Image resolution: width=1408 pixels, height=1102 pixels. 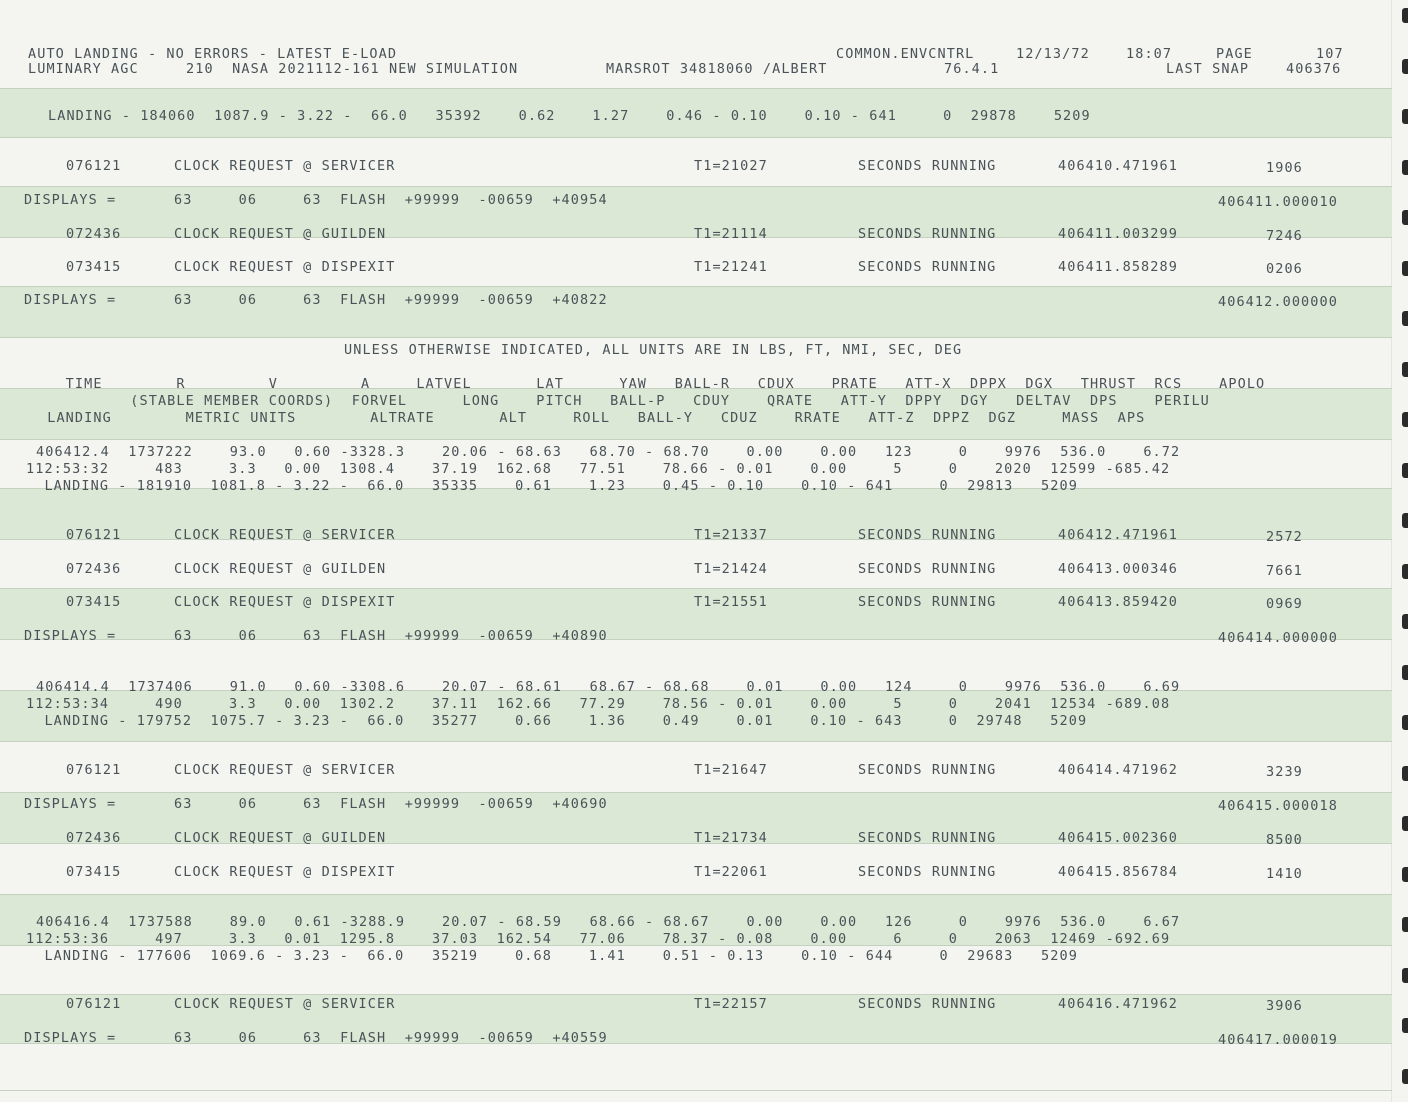 I want to click on request-seconds: 406412.471961, so click(x=1118, y=535).